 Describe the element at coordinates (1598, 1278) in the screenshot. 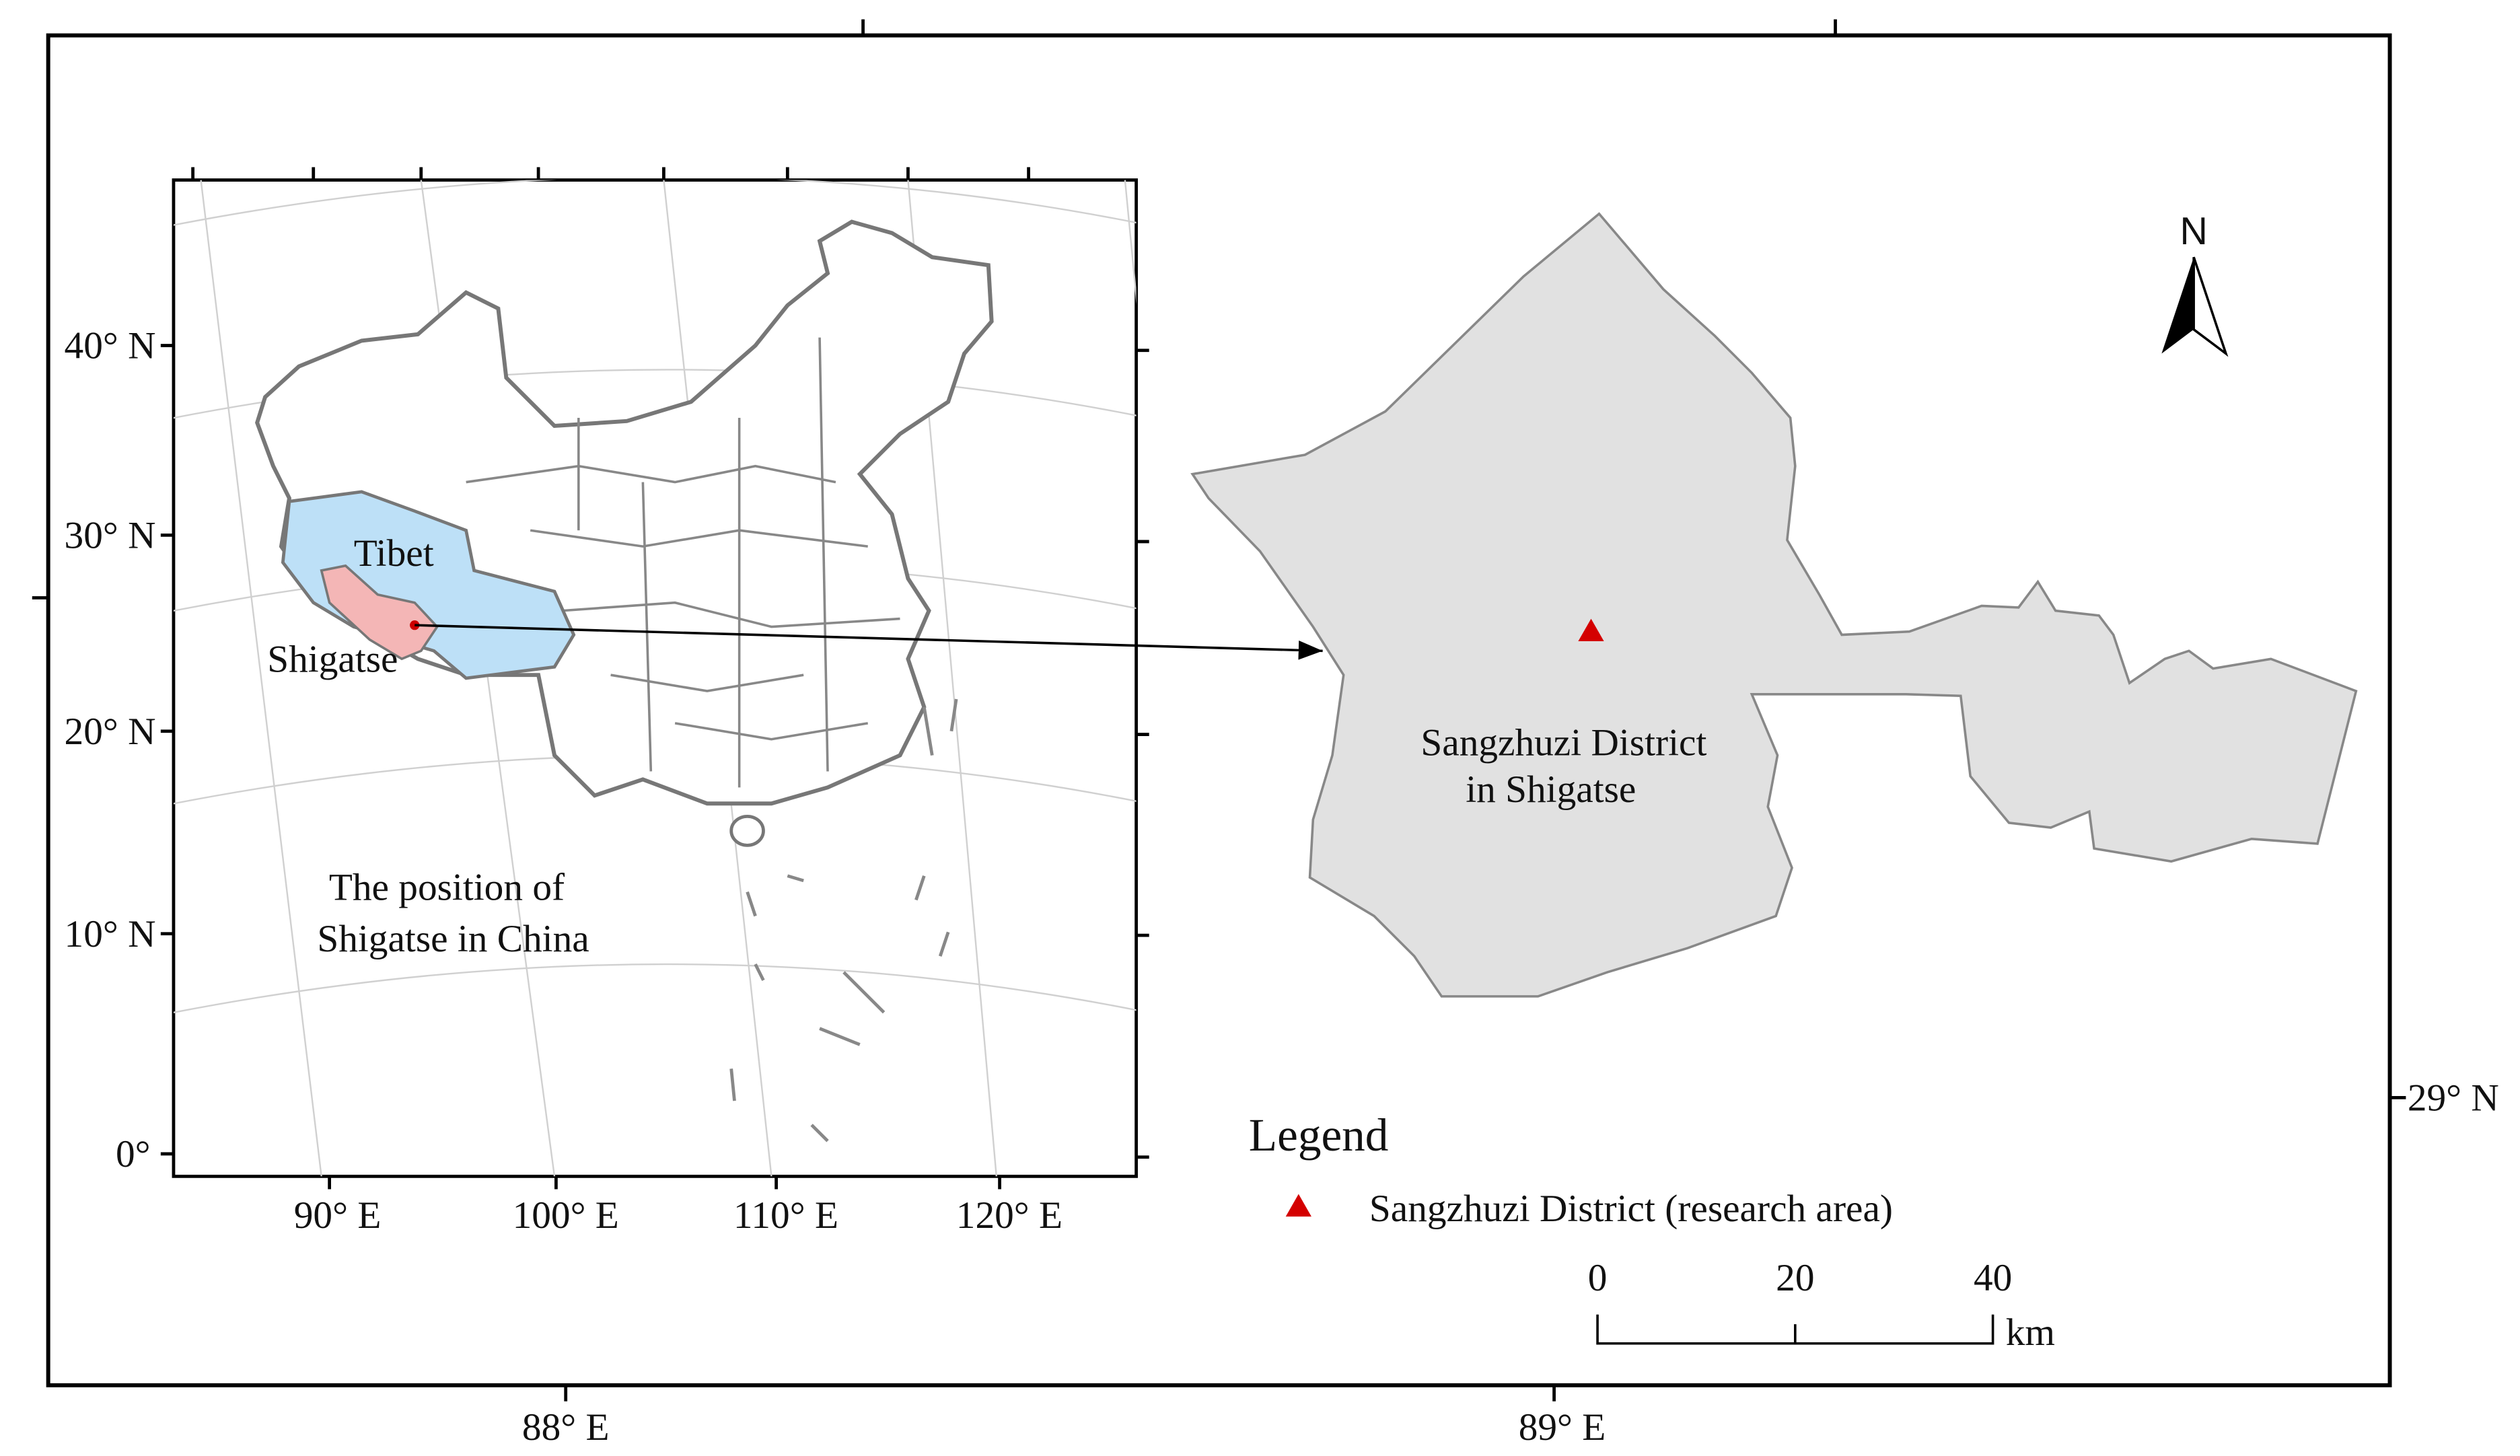

I see `scale-label: 0` at that location.